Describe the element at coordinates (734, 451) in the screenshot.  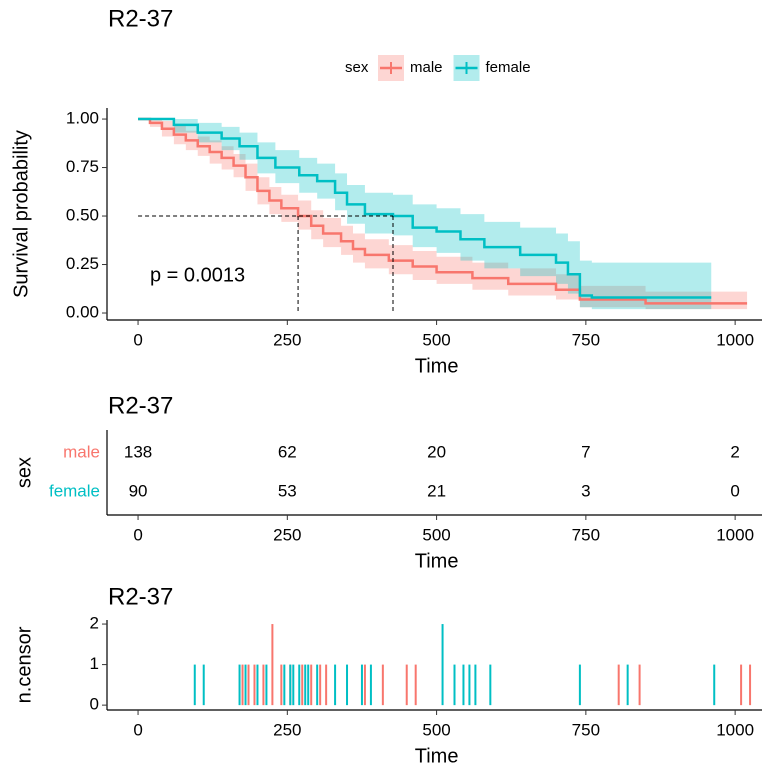
I see `risk-count: 2` at that location.